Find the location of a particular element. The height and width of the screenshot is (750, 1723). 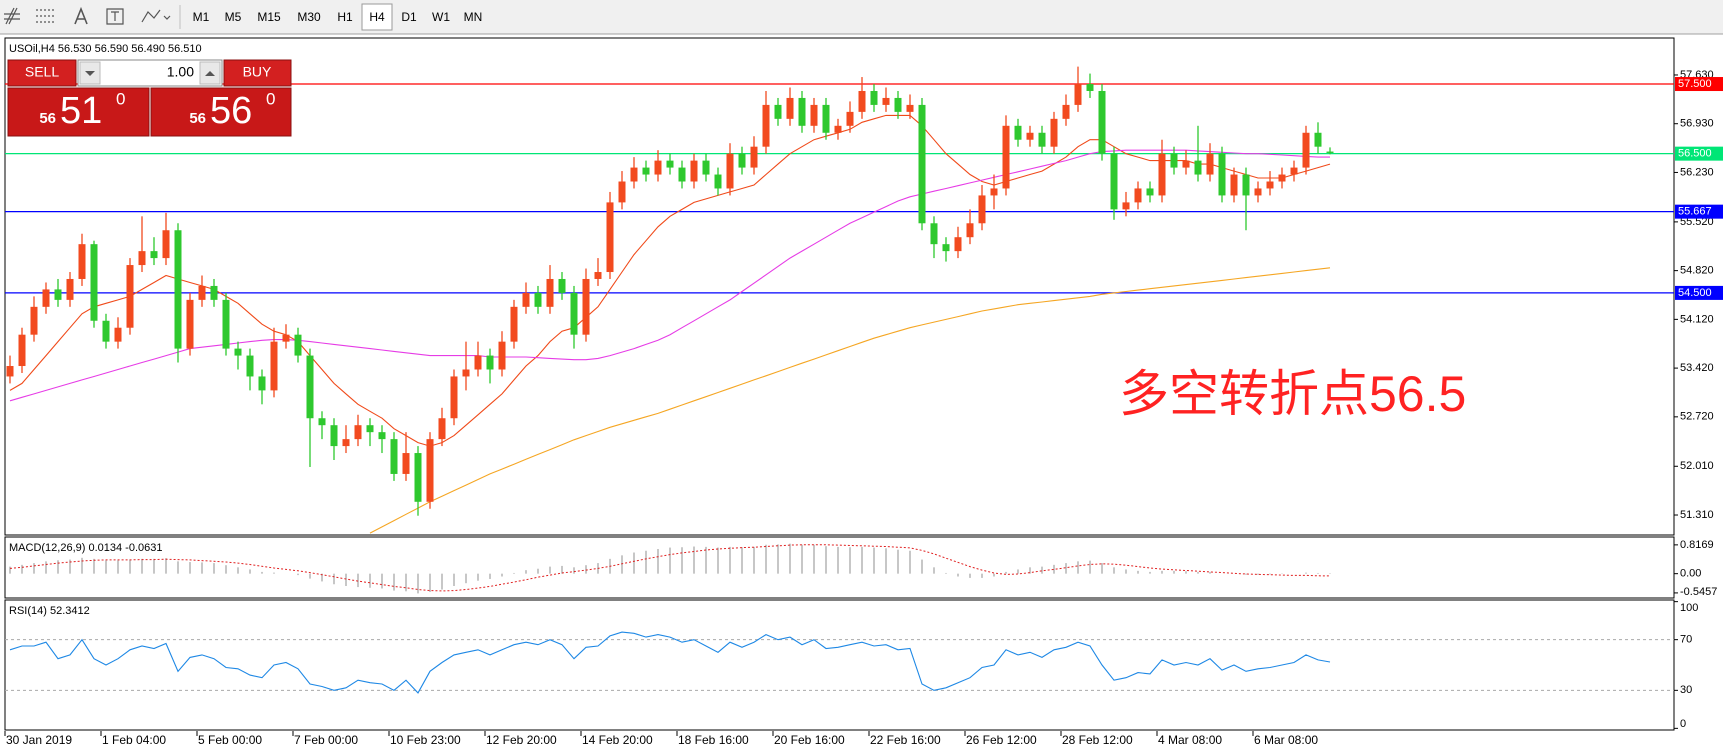

lot-up-arrow is located at coordinates (210, 73).